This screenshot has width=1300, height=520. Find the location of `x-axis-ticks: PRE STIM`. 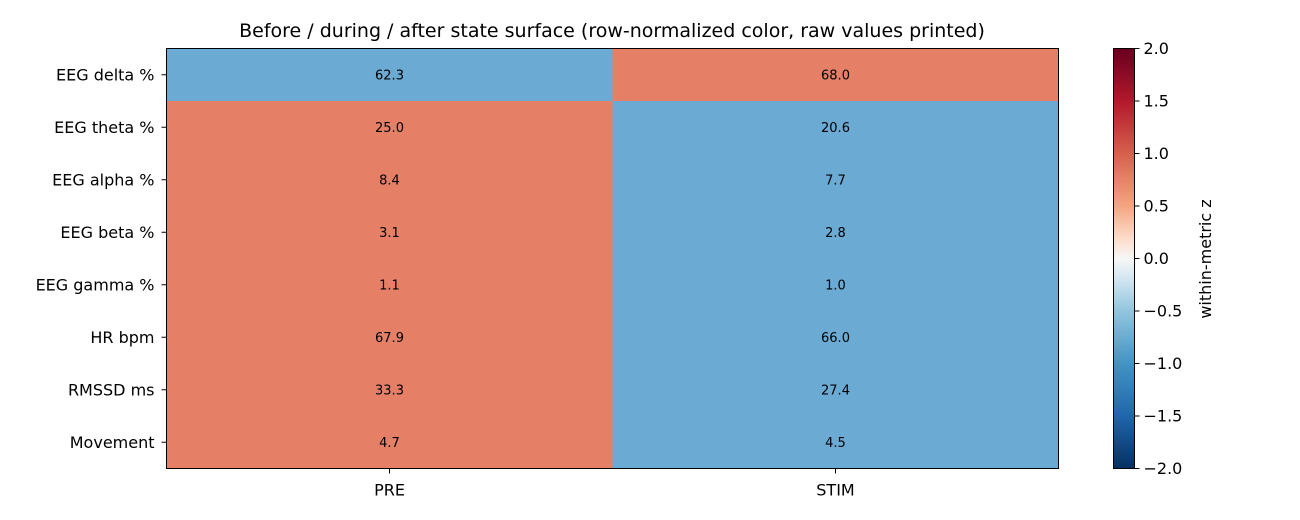

x-axis-ticks: PRE STIM is located at coordinates (614, 484).